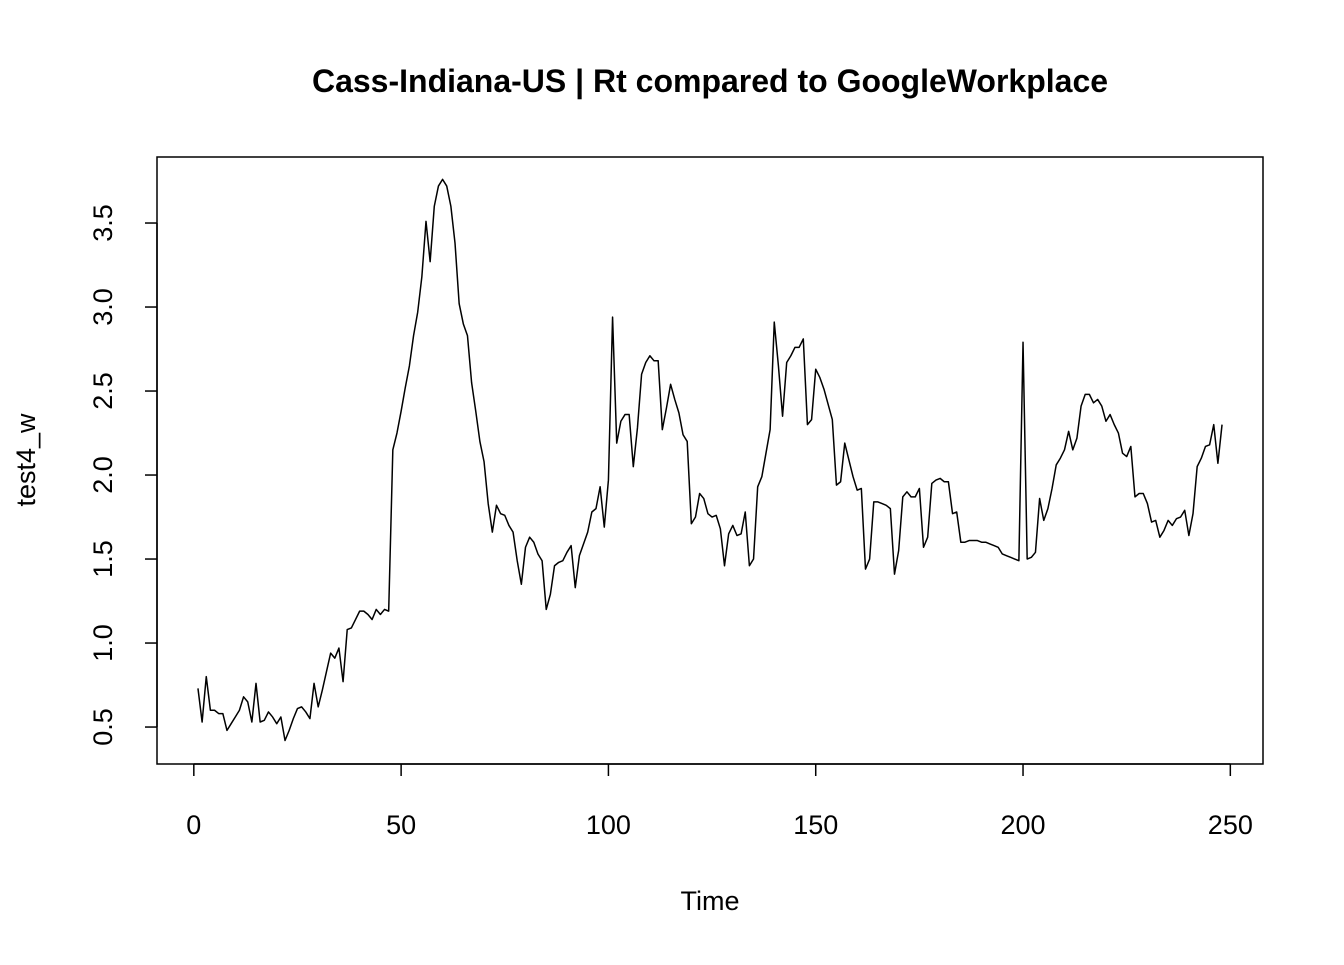 This screenshot has width=1344, height=965. I want to click on y-tick-label: 3.0, so click(103, 307).